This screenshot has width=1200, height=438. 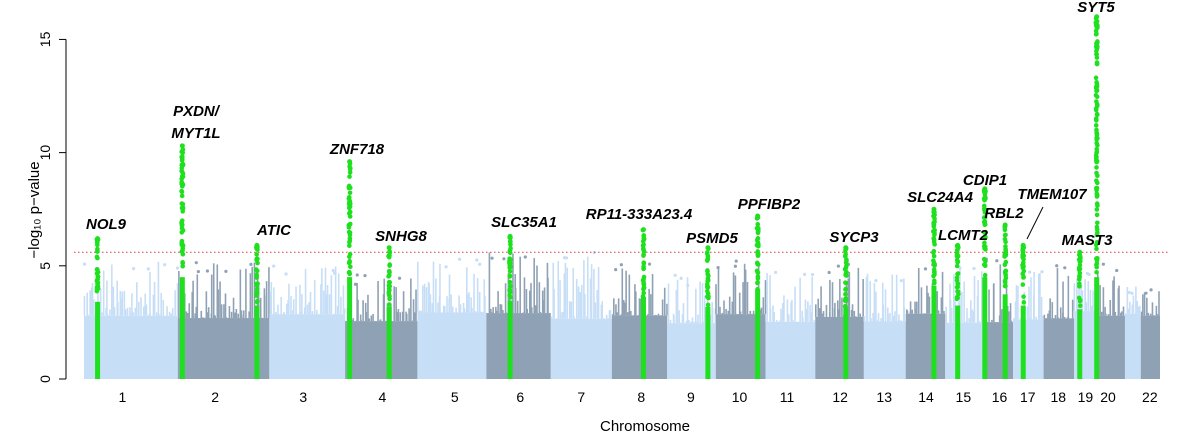 I want to click on gene-label-rbl2: RBL2, so click(x=1004, y=213).